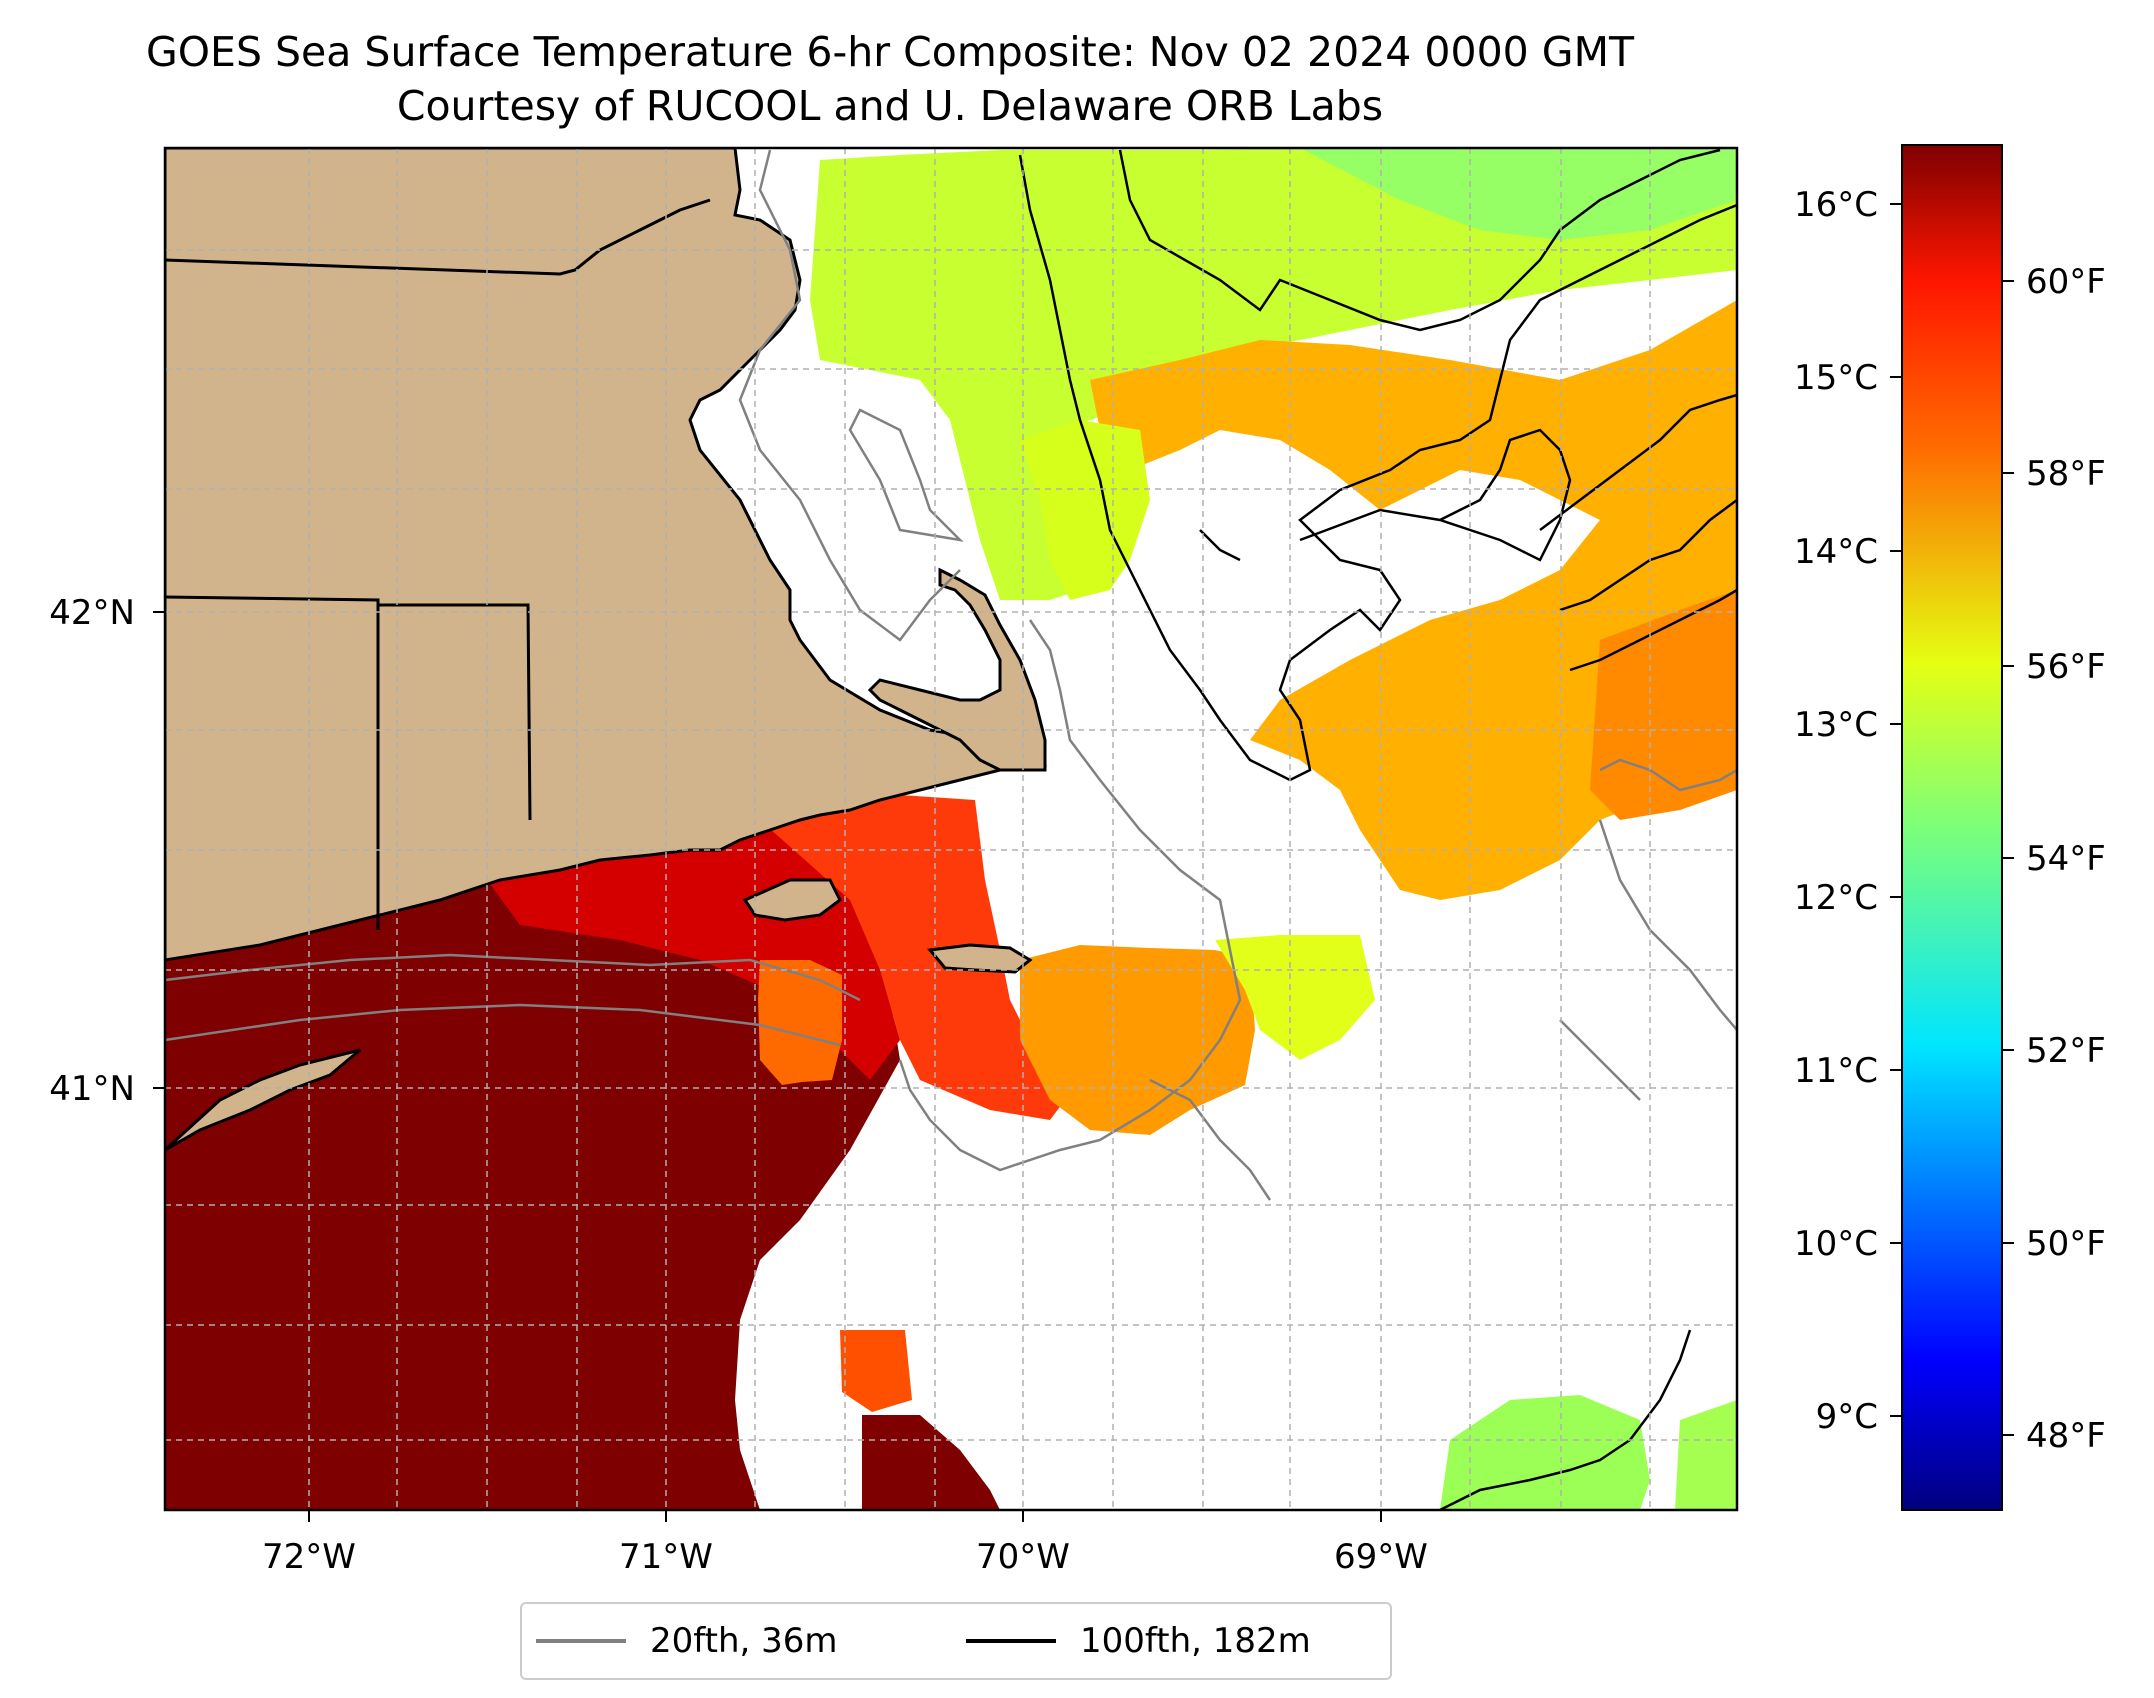 The width and height of the screenshot is (2154, 1698). Describe the element at coordinates (2066, 282) in the screenshot. I see `fahrenheit-label: 60°F` at that location.